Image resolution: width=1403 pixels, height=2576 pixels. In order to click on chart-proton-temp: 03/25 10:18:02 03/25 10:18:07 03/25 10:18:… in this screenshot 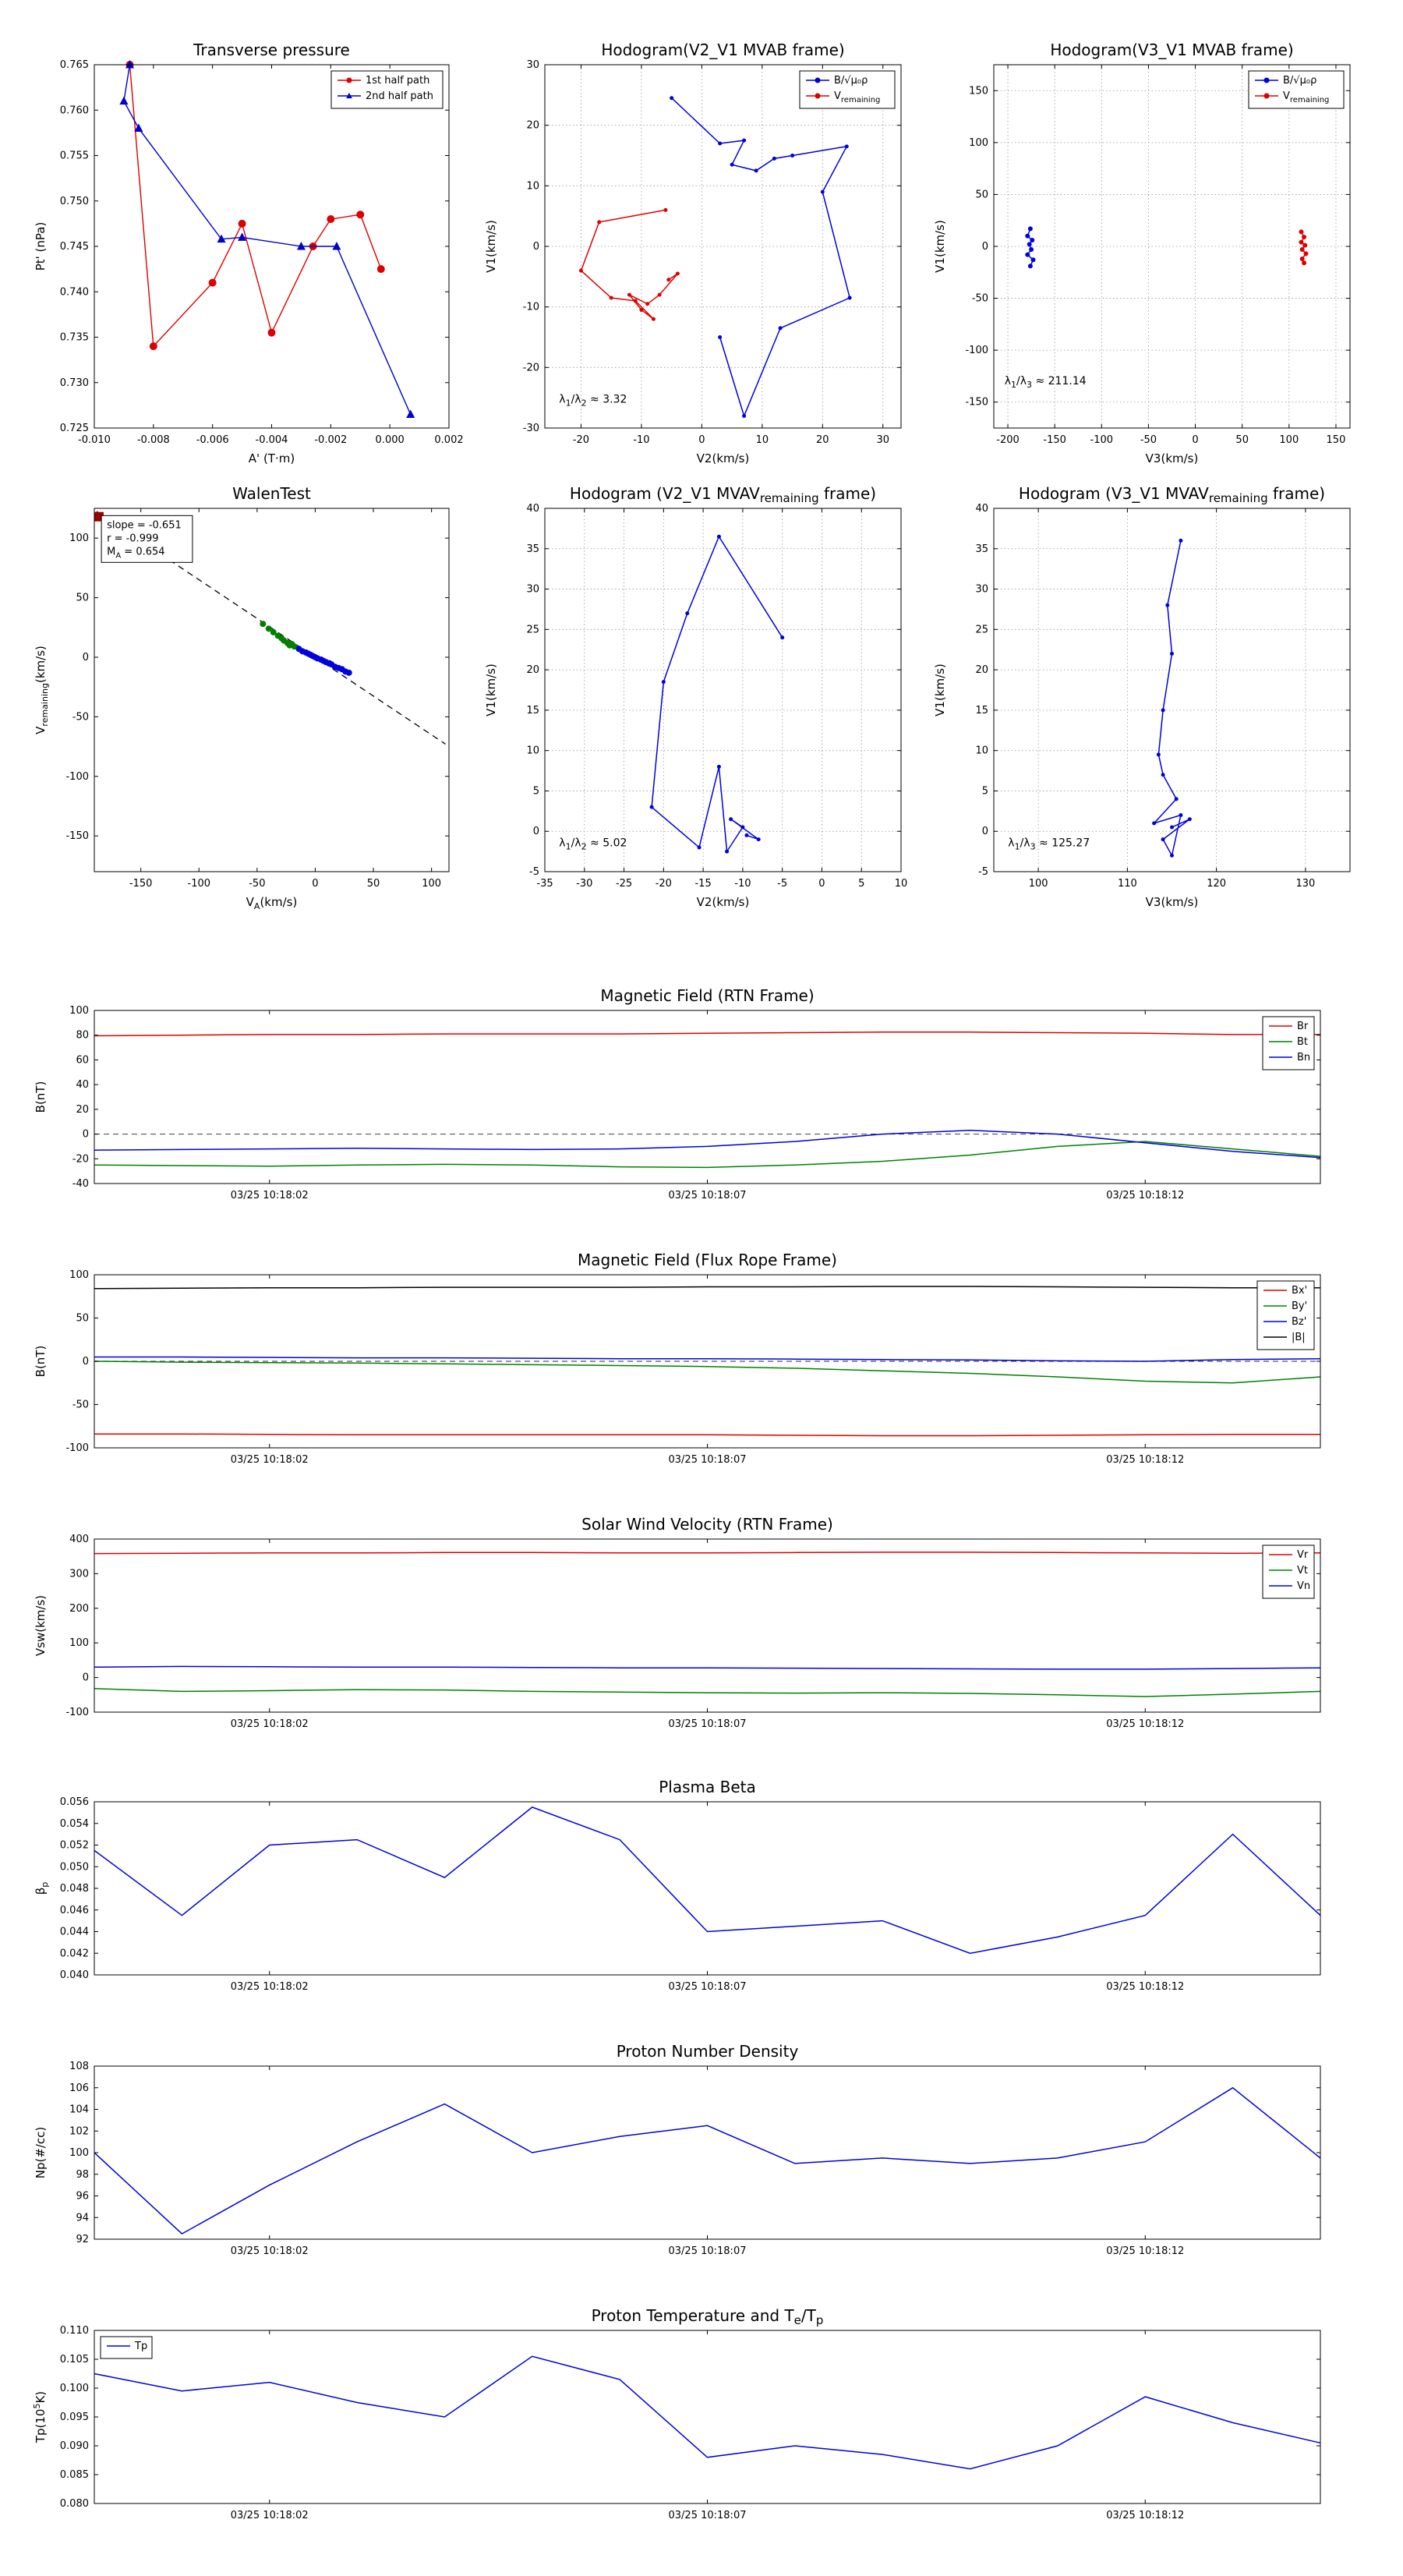, I will do `click(676, 2413)`.